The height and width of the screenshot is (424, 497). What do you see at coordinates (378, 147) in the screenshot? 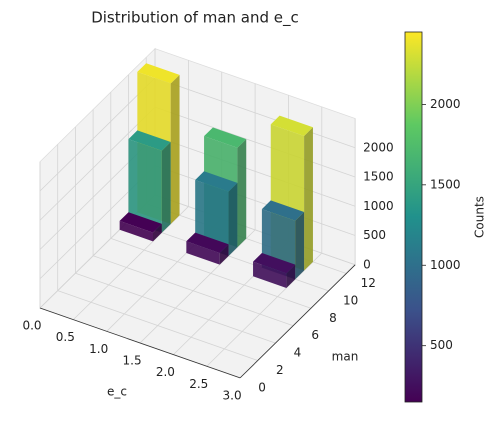
I see `z-tick-label: 2000` at bounding box center [378, 147].